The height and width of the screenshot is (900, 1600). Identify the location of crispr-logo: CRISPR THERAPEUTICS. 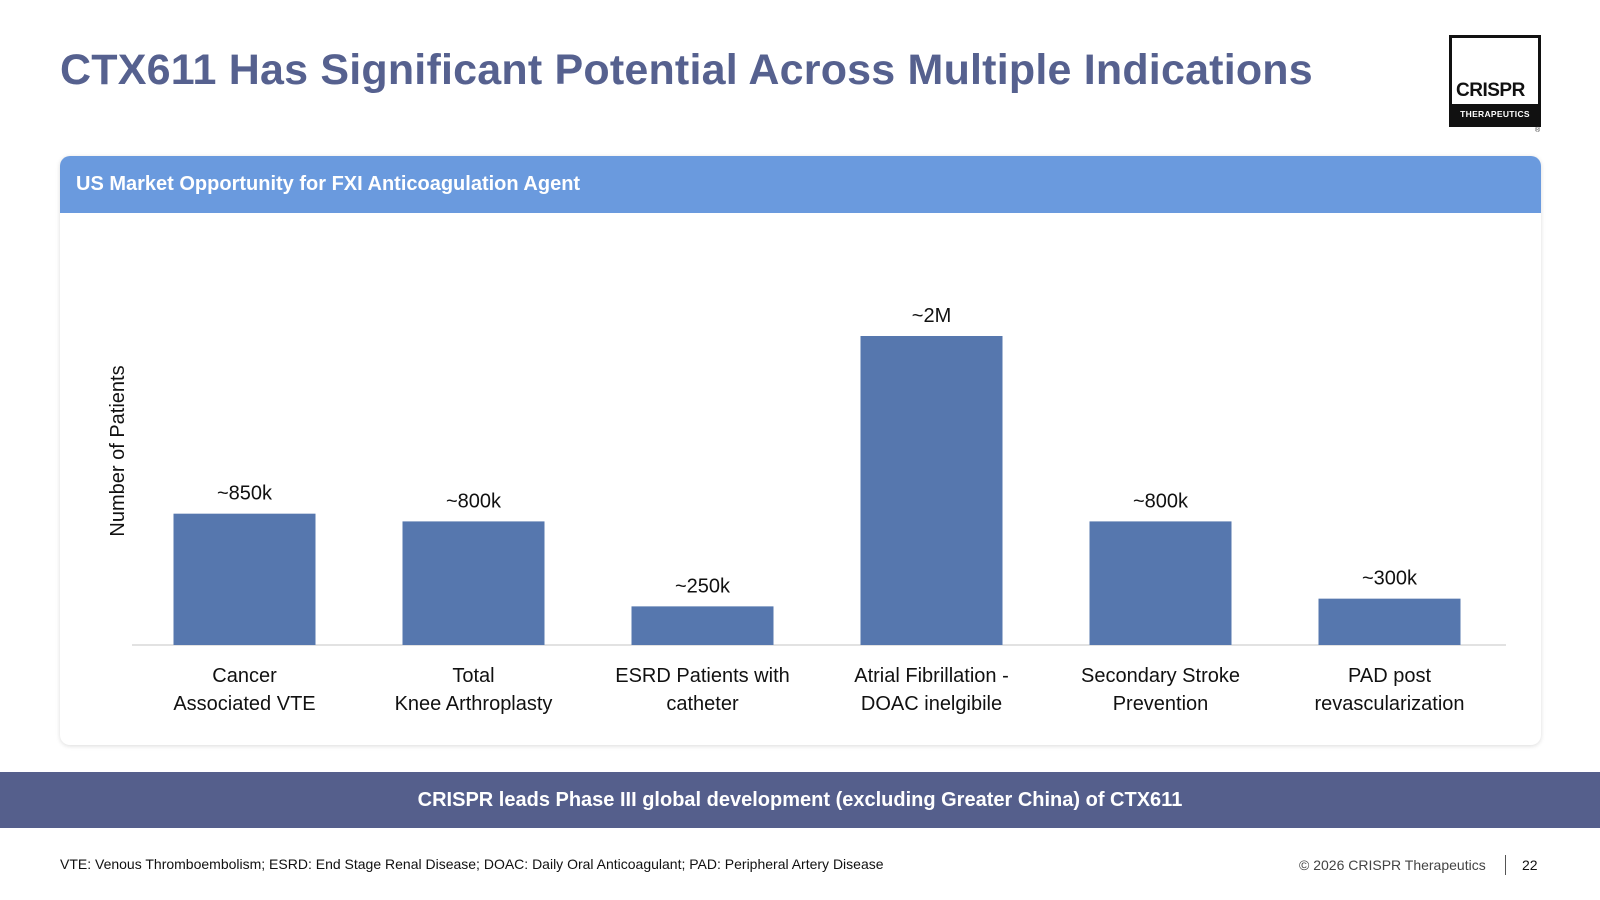
(1495, 81).